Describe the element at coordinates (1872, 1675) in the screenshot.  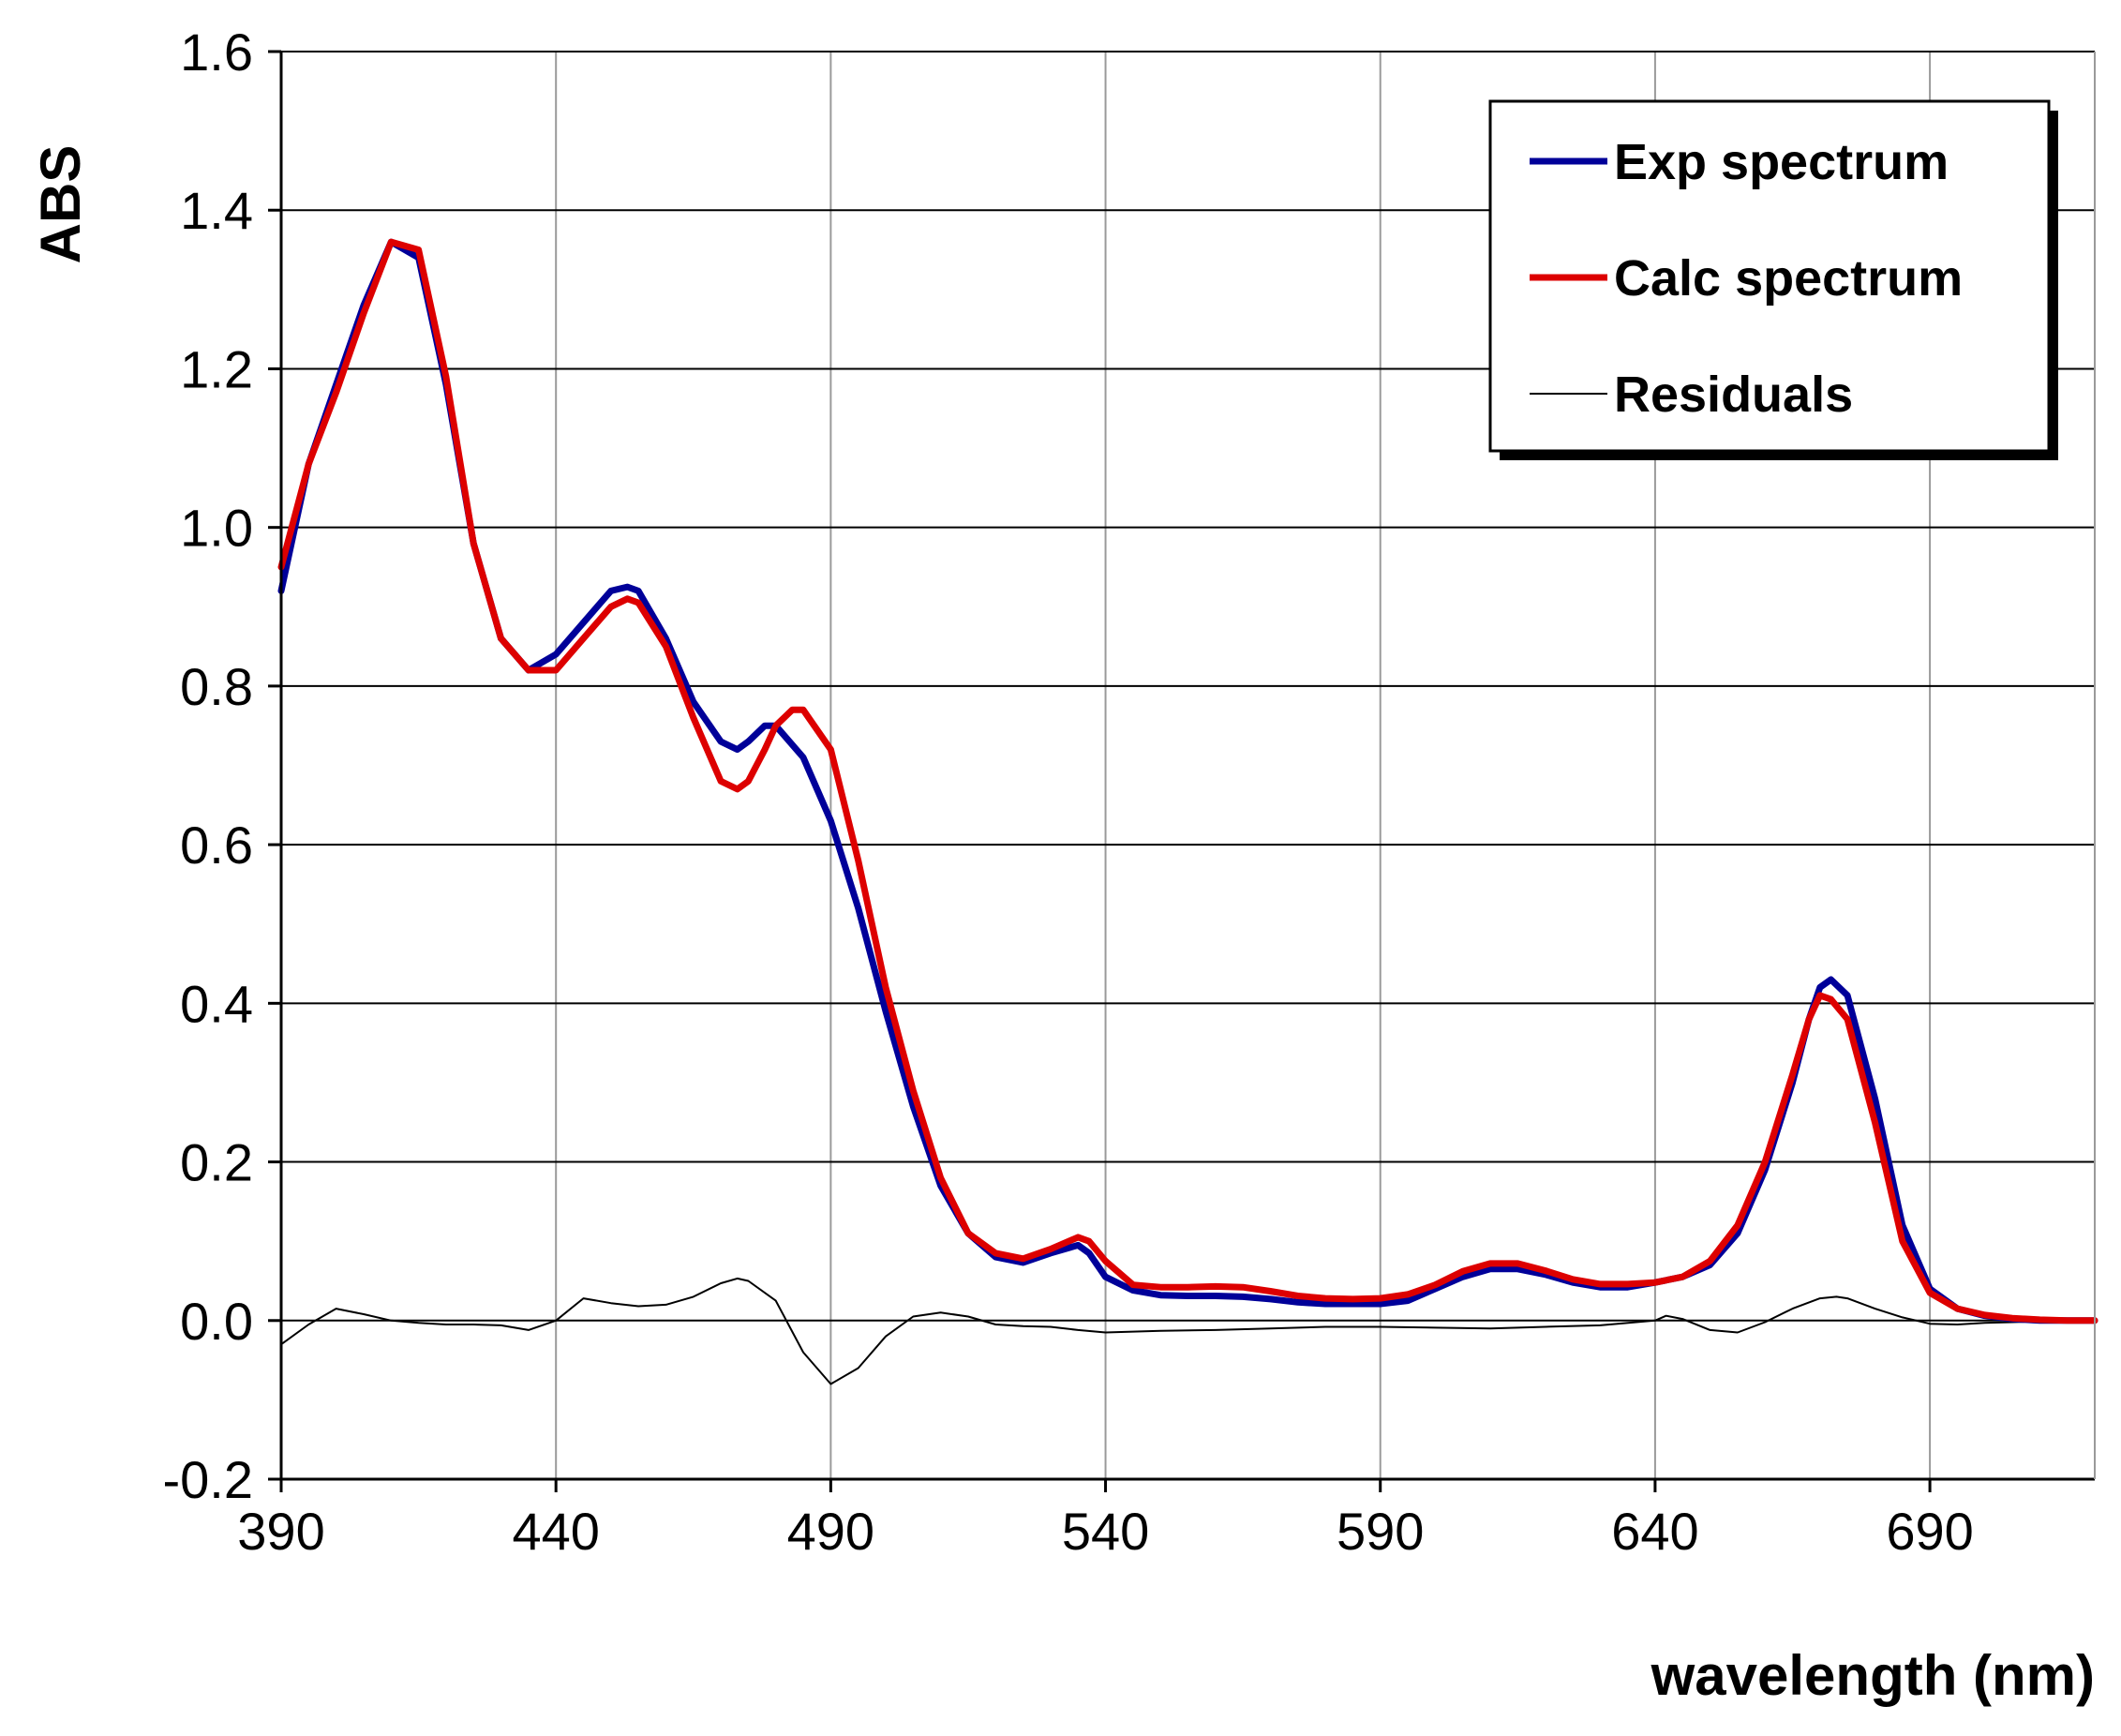
I see `x-axis-label: wavelength (nm)` at that location.